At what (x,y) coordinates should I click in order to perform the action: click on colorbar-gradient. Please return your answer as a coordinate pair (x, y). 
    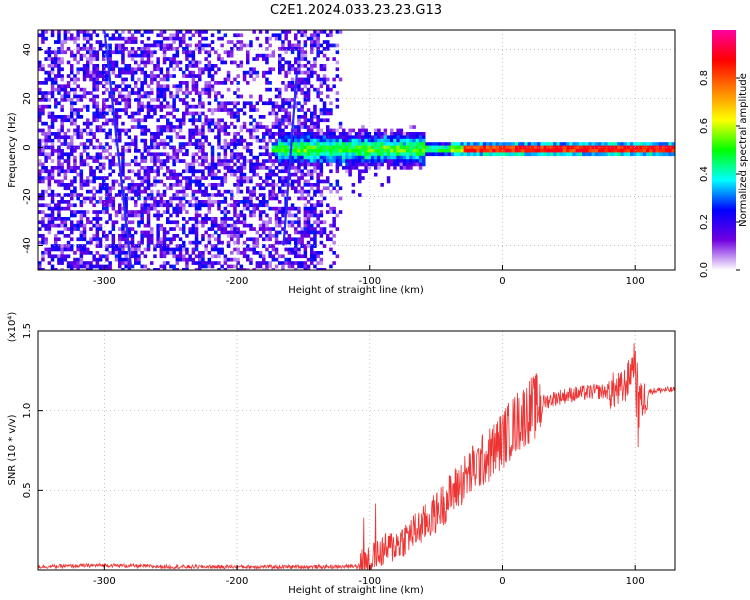
    Looking at the image, I should click on (724, 150).